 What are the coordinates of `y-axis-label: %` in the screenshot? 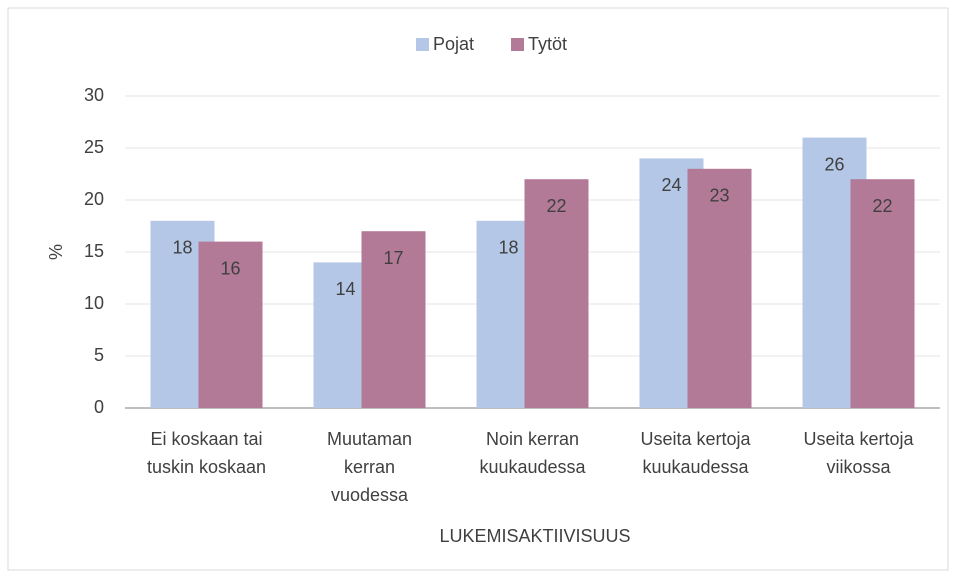 It's located at (56, 252).